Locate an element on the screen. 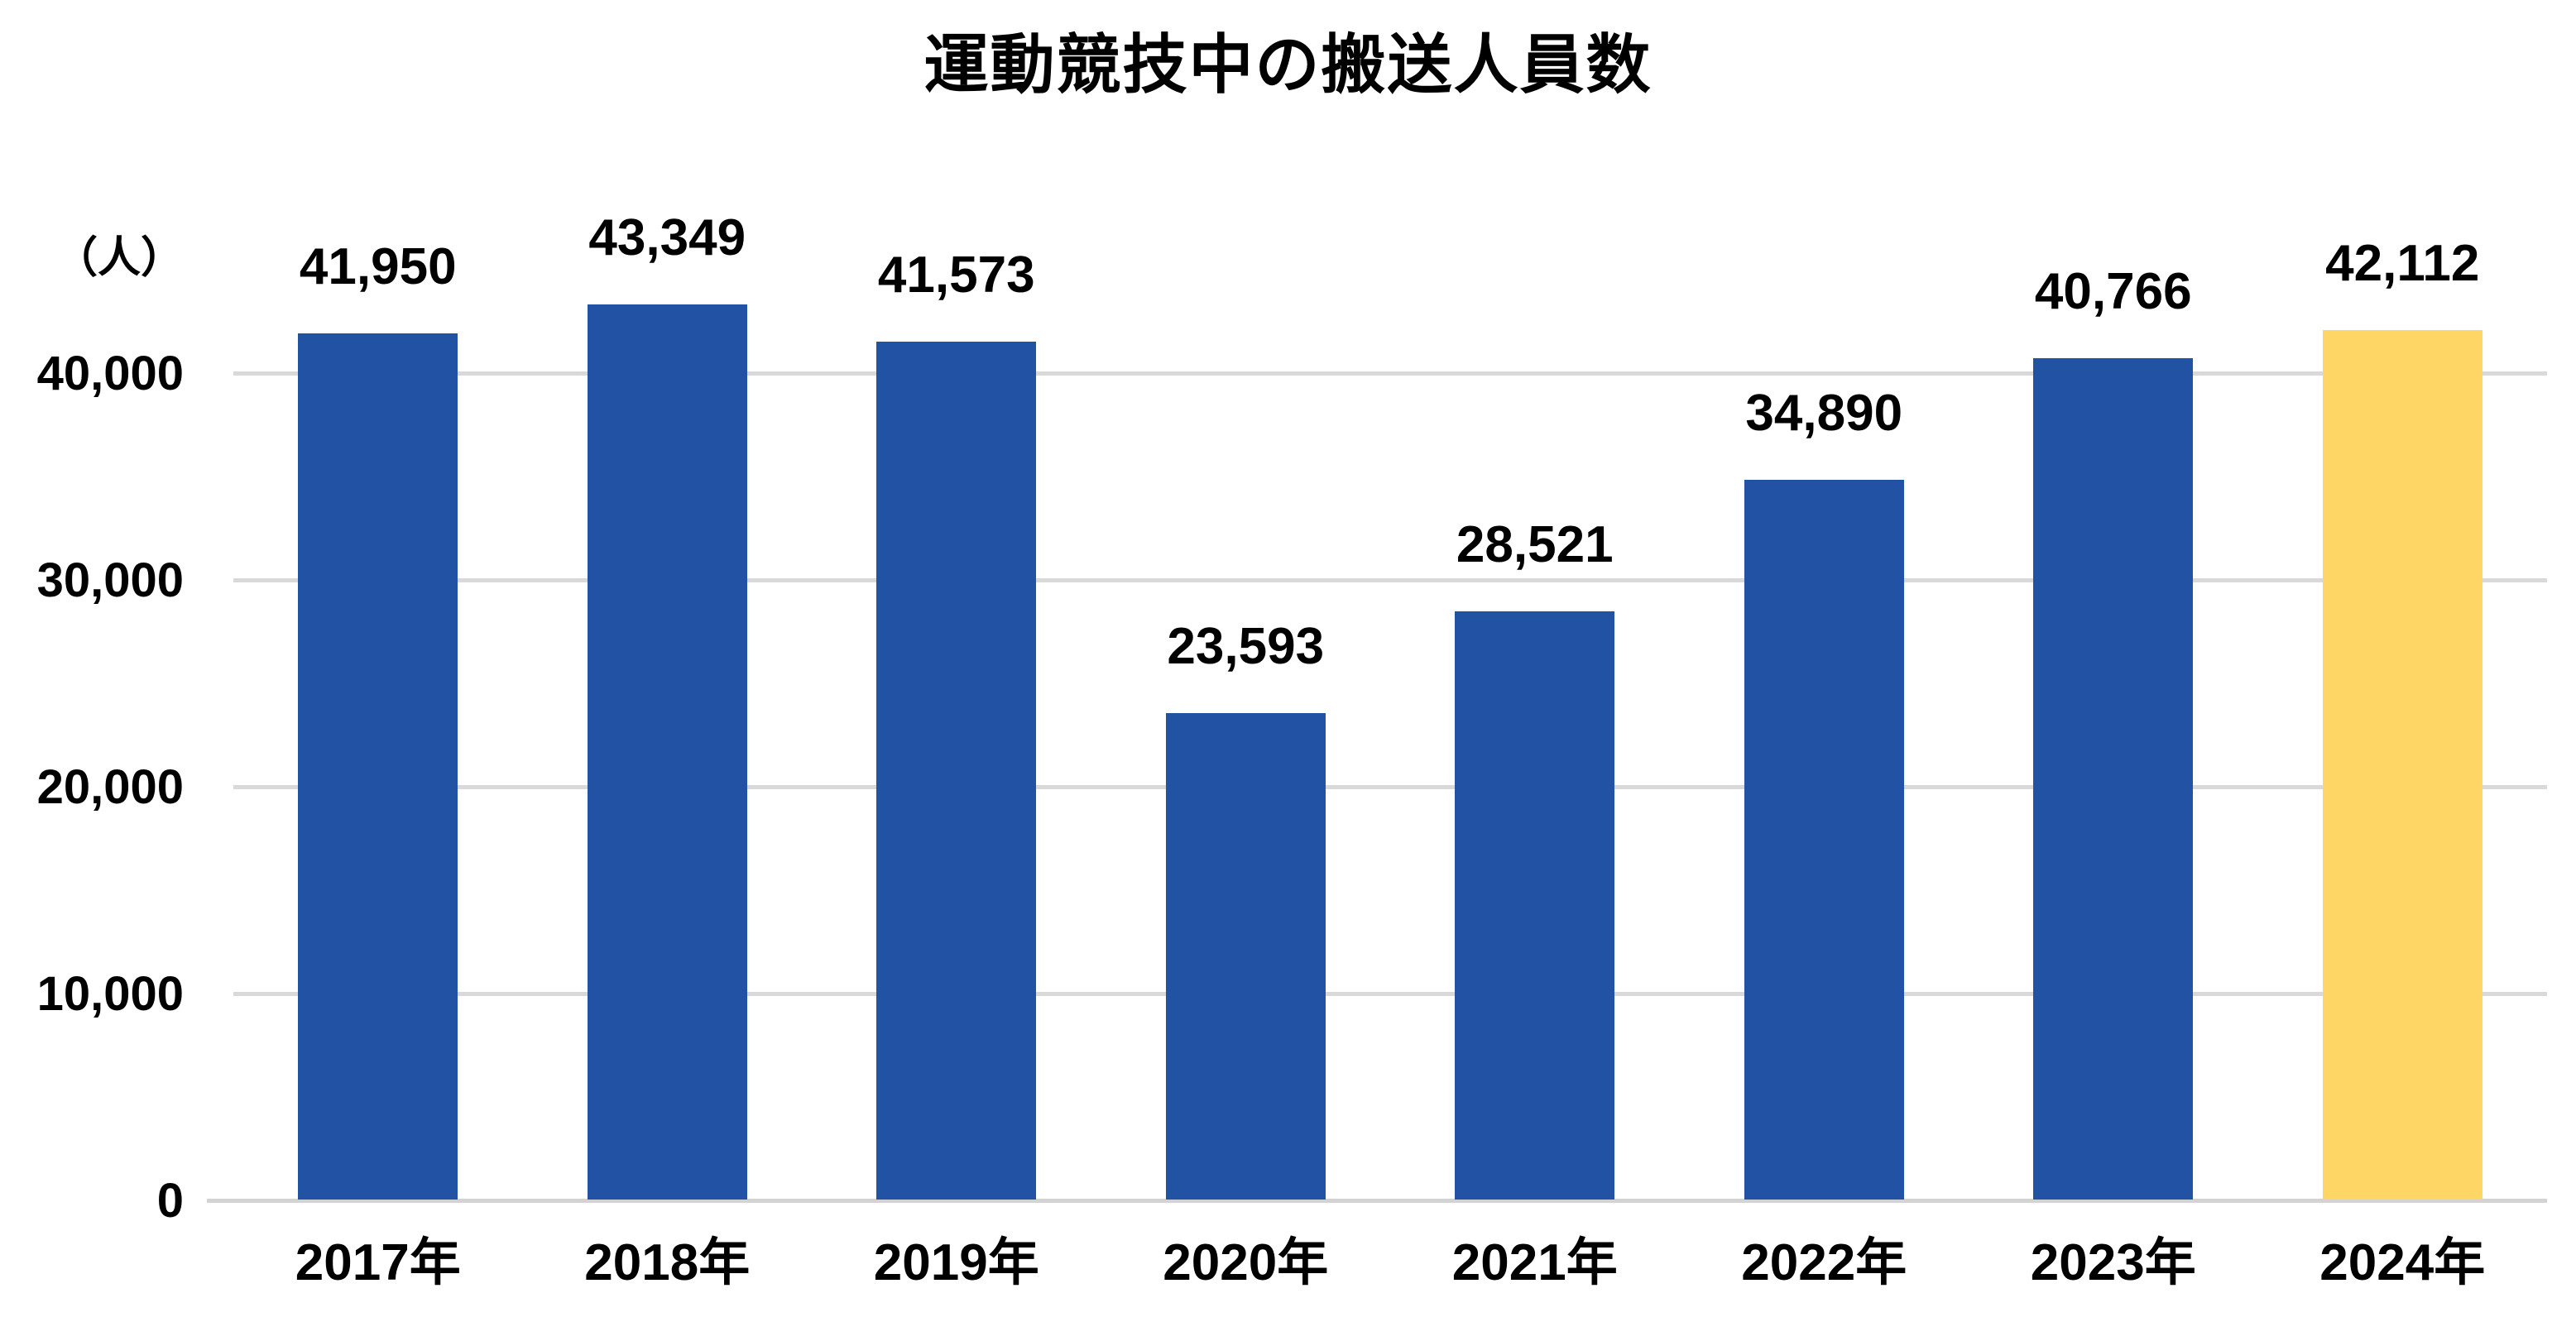  y-axis-tick-label: 10,000 is located at coordinates (110, 994).